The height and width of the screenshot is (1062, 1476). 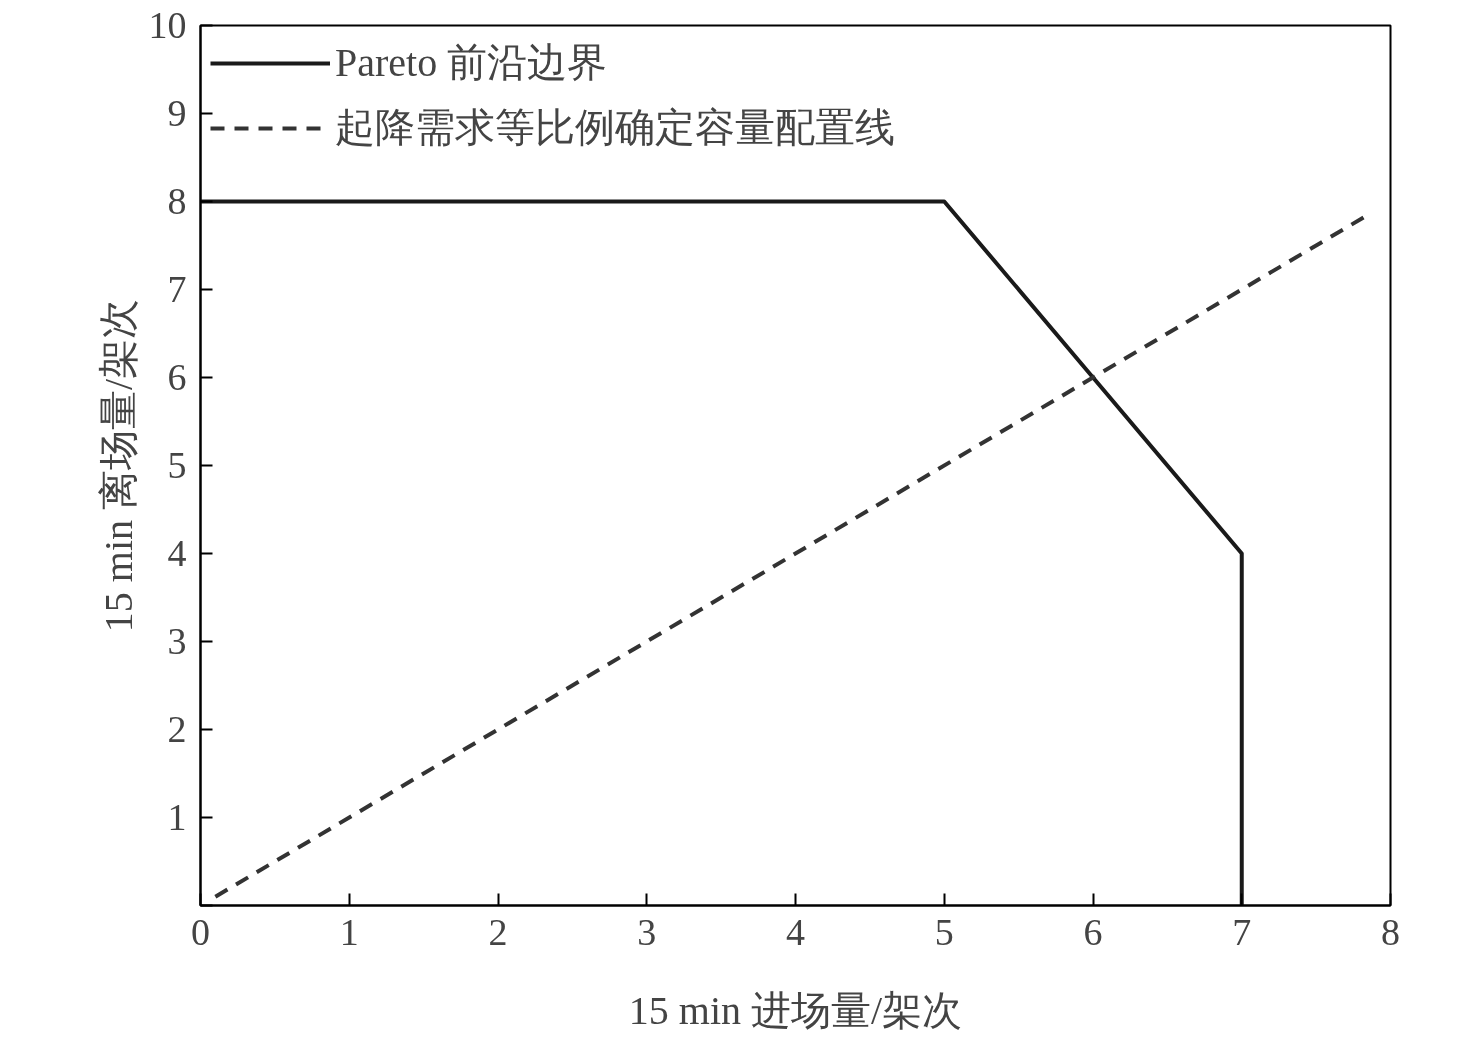 I want to click on y-tick-label: 4, so click(x=177, y=553).